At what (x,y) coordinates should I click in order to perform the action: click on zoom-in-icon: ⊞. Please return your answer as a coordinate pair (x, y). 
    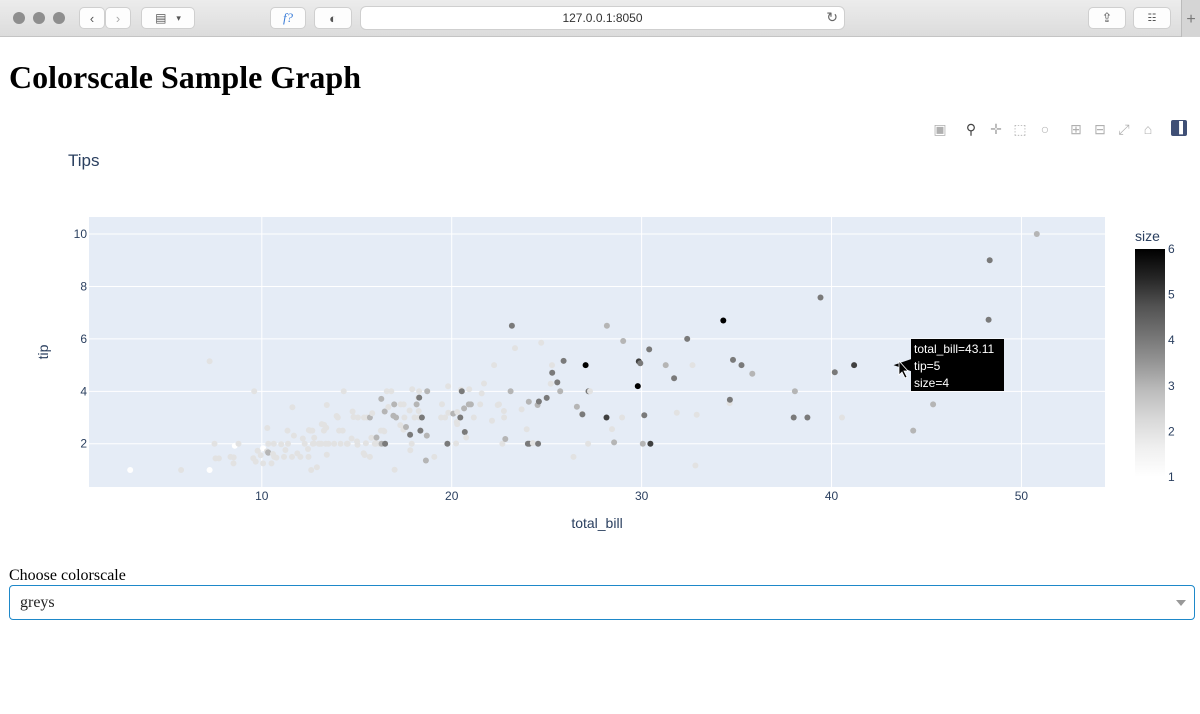
    Looking at the image, I should click on (1076, 129).